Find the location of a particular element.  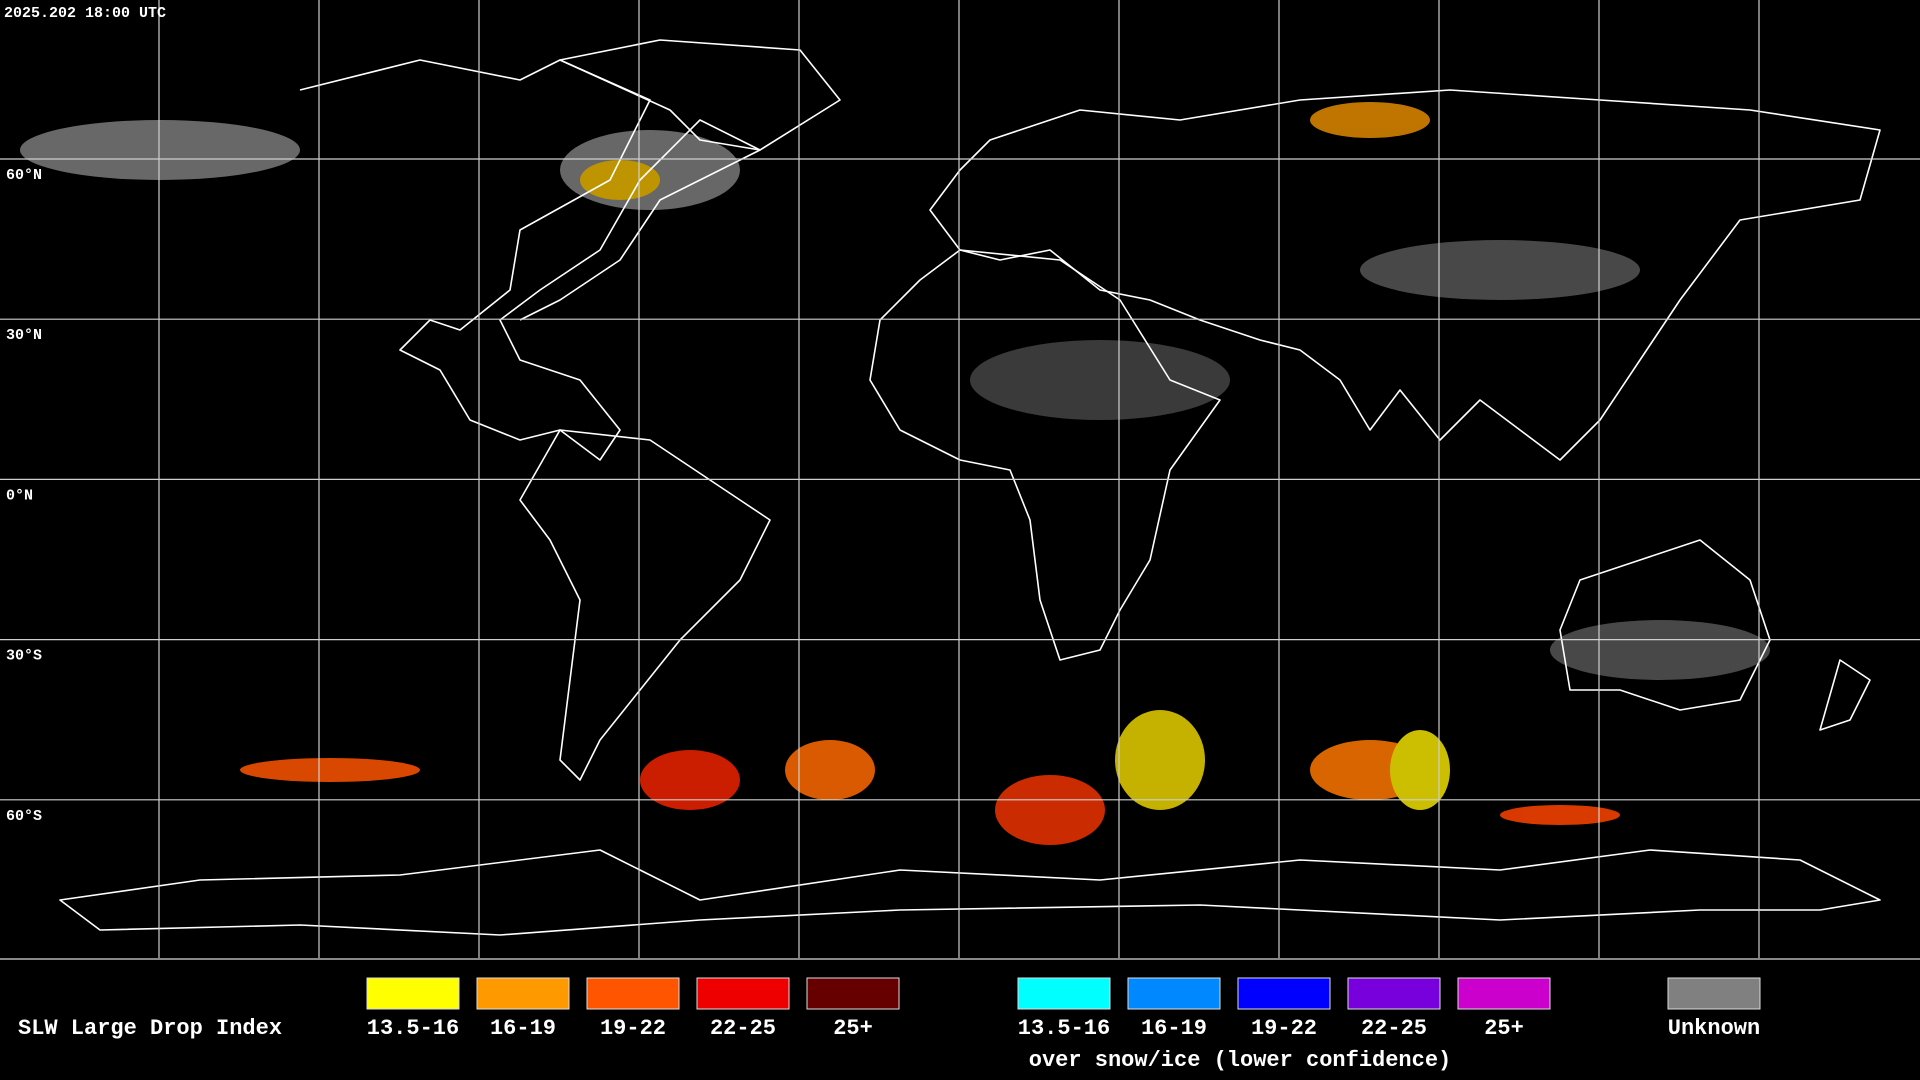

legend-label: Unknown is located at coordinates (1714, 1028).